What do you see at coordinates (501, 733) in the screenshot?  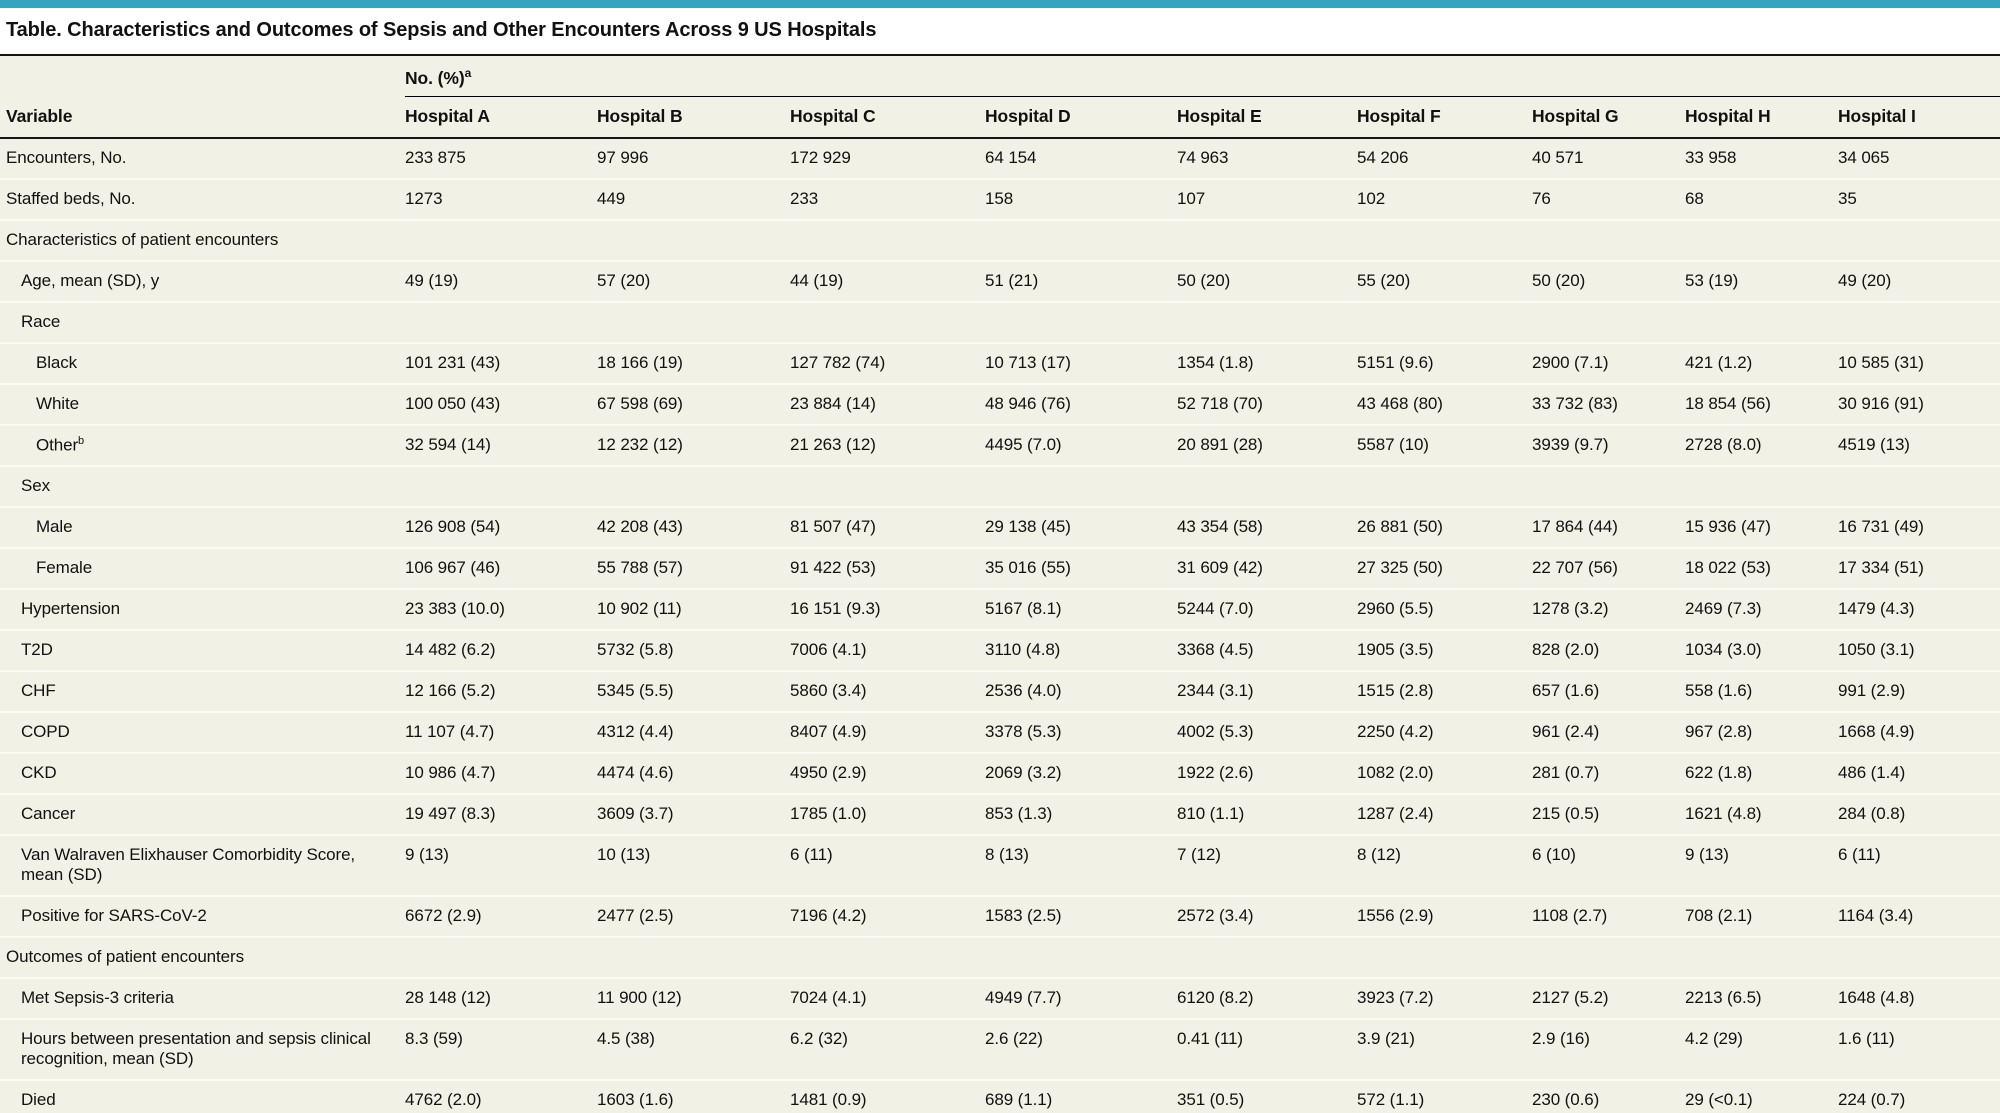 I see `value-cell: 11 107 (4.7)` at bounding box center [501, 733].